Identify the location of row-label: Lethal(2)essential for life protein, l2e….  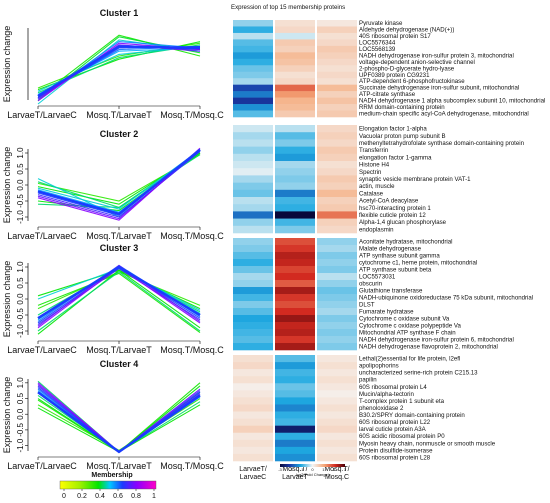
(409, 359).